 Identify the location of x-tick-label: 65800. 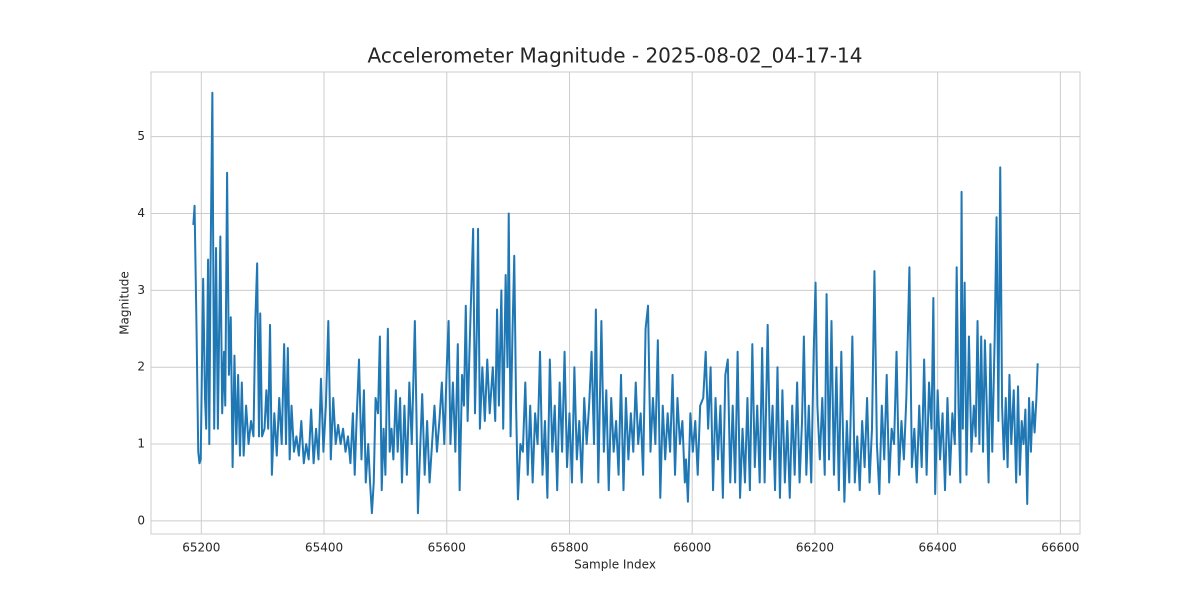
(569, 548).